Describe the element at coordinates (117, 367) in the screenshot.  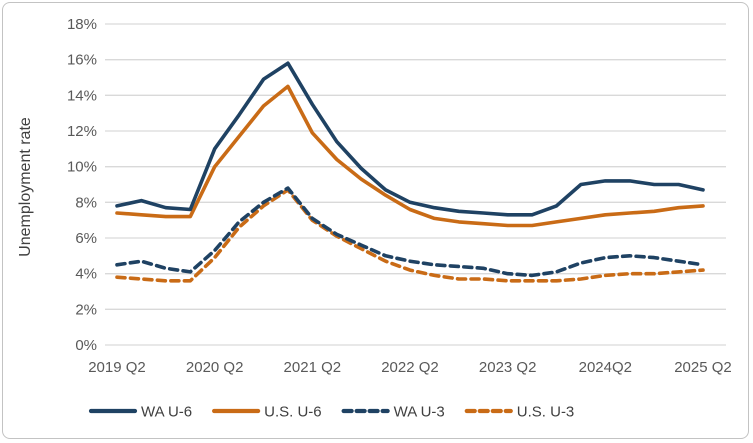
I see `x-tick-label: 2019 Q2` at that location.